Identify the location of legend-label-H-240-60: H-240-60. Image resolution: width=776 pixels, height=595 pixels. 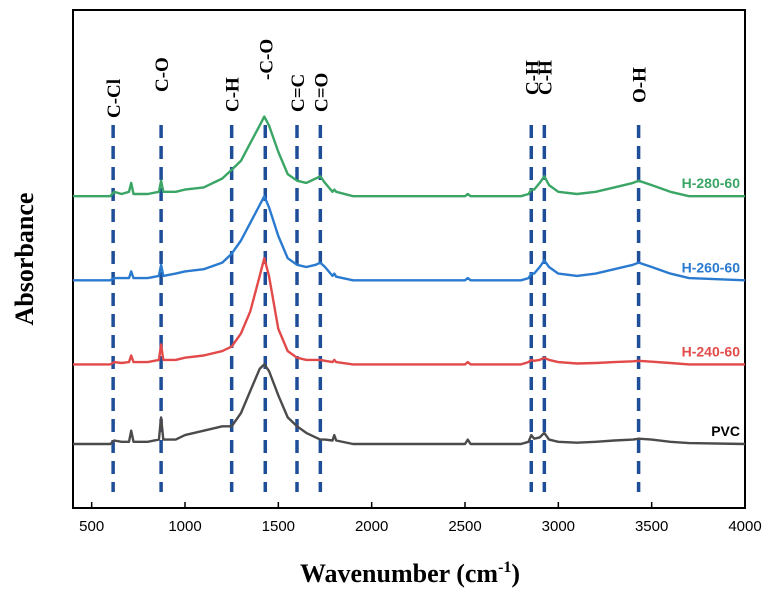
(711, 351).